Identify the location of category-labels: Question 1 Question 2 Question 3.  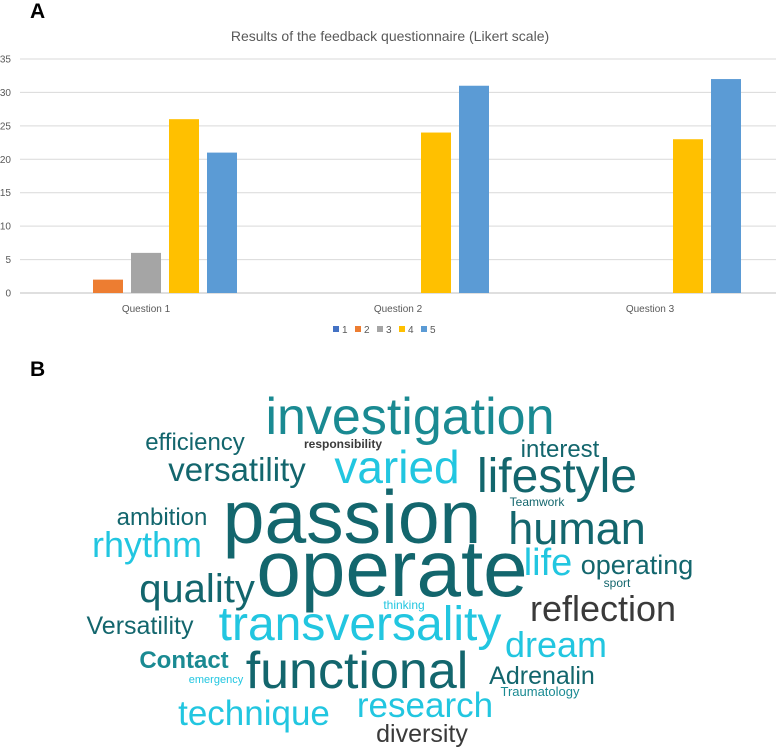
(398, 309).